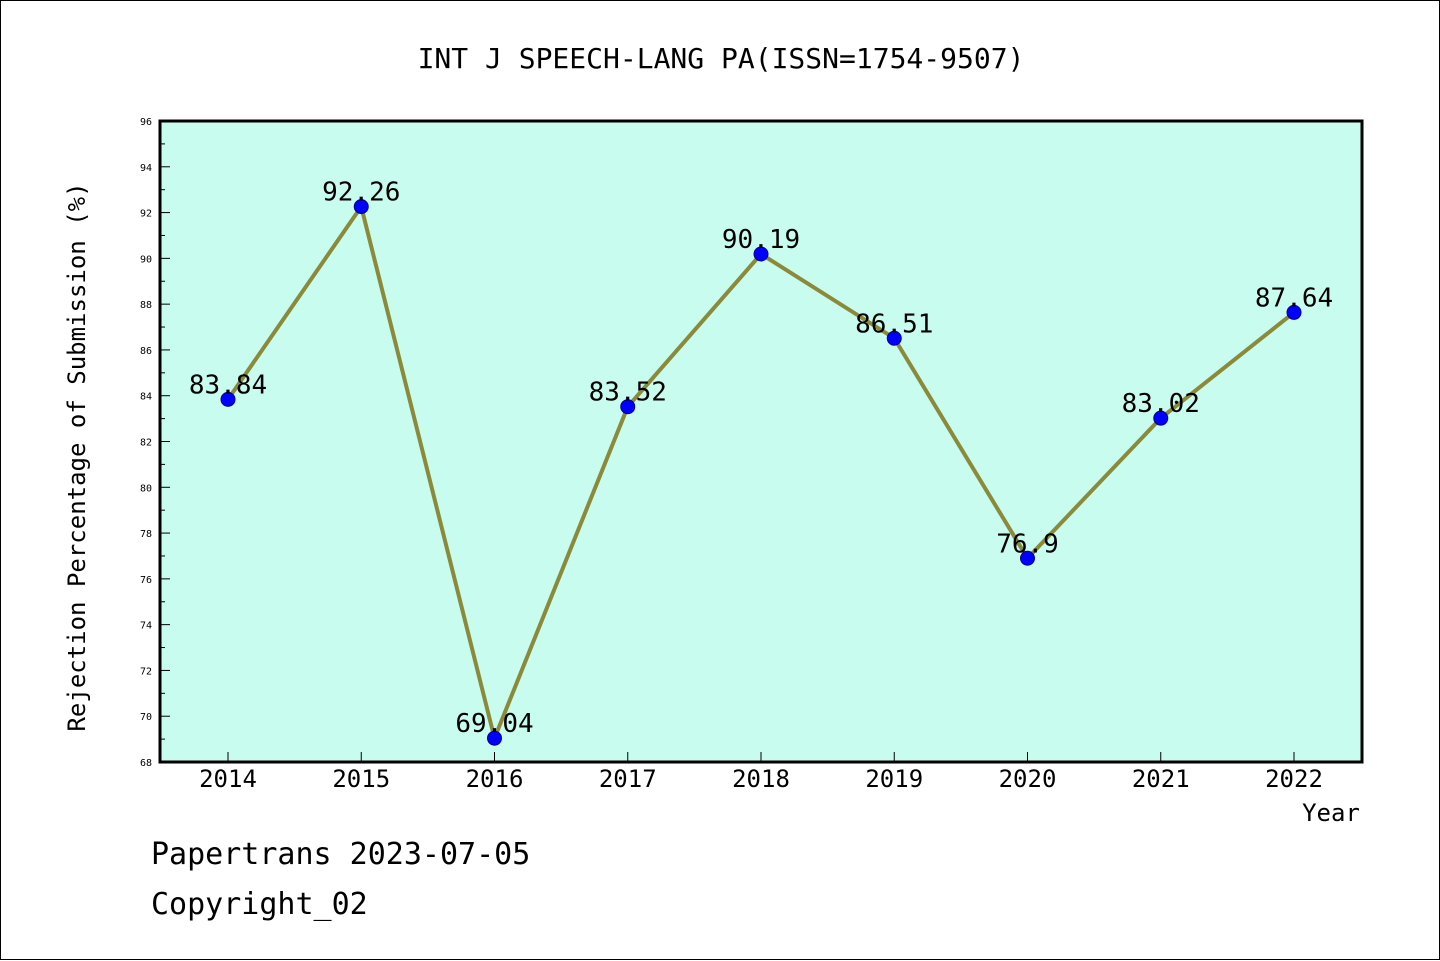  Describe the element at coordinates (146, 351) in the screenshot. I see `y-tick-label: 86` at that location.